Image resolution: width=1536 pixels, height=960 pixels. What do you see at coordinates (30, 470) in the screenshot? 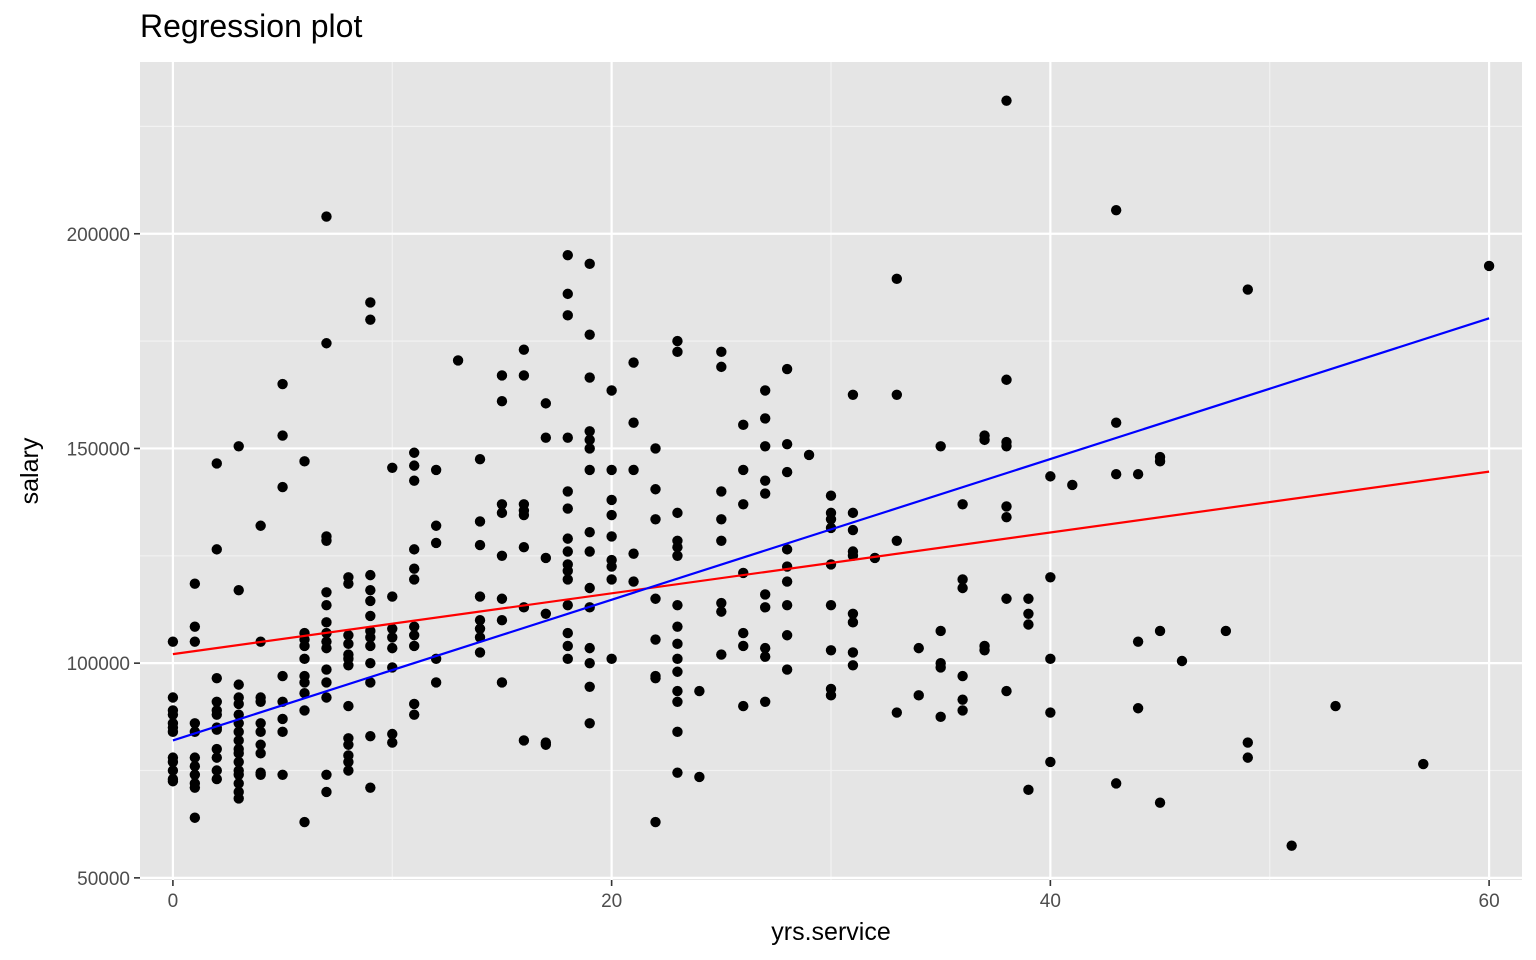
I see `y-axis-title: salary` at bounding box center [30, 470].